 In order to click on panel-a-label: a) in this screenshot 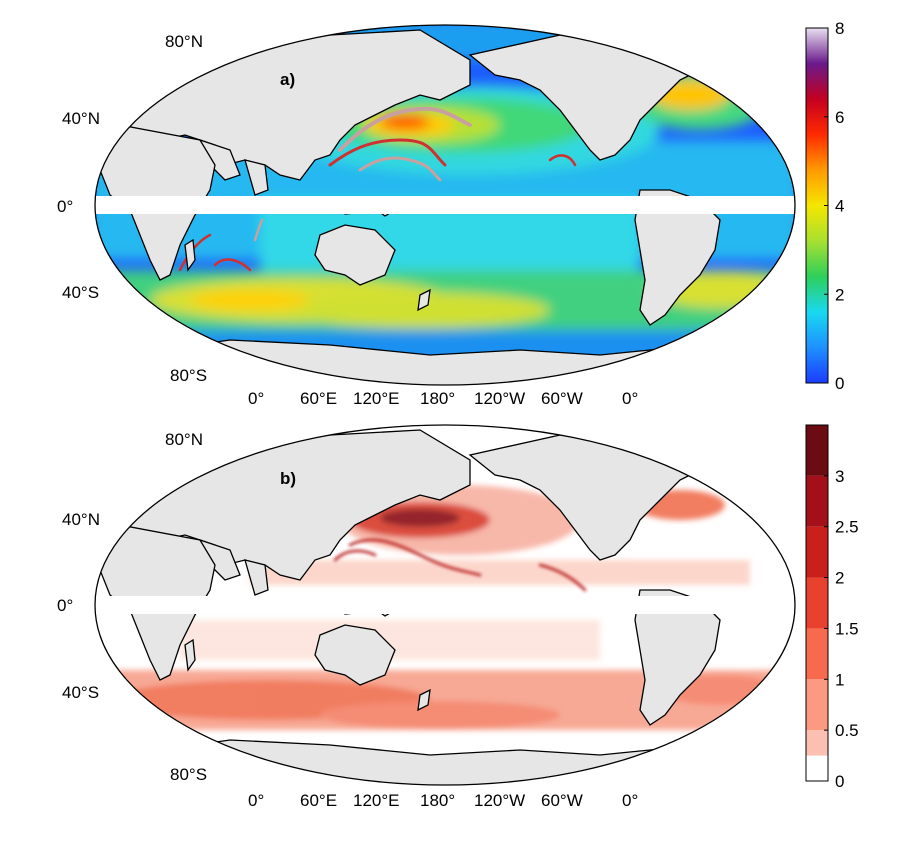, I will do `click(287, 79)`.